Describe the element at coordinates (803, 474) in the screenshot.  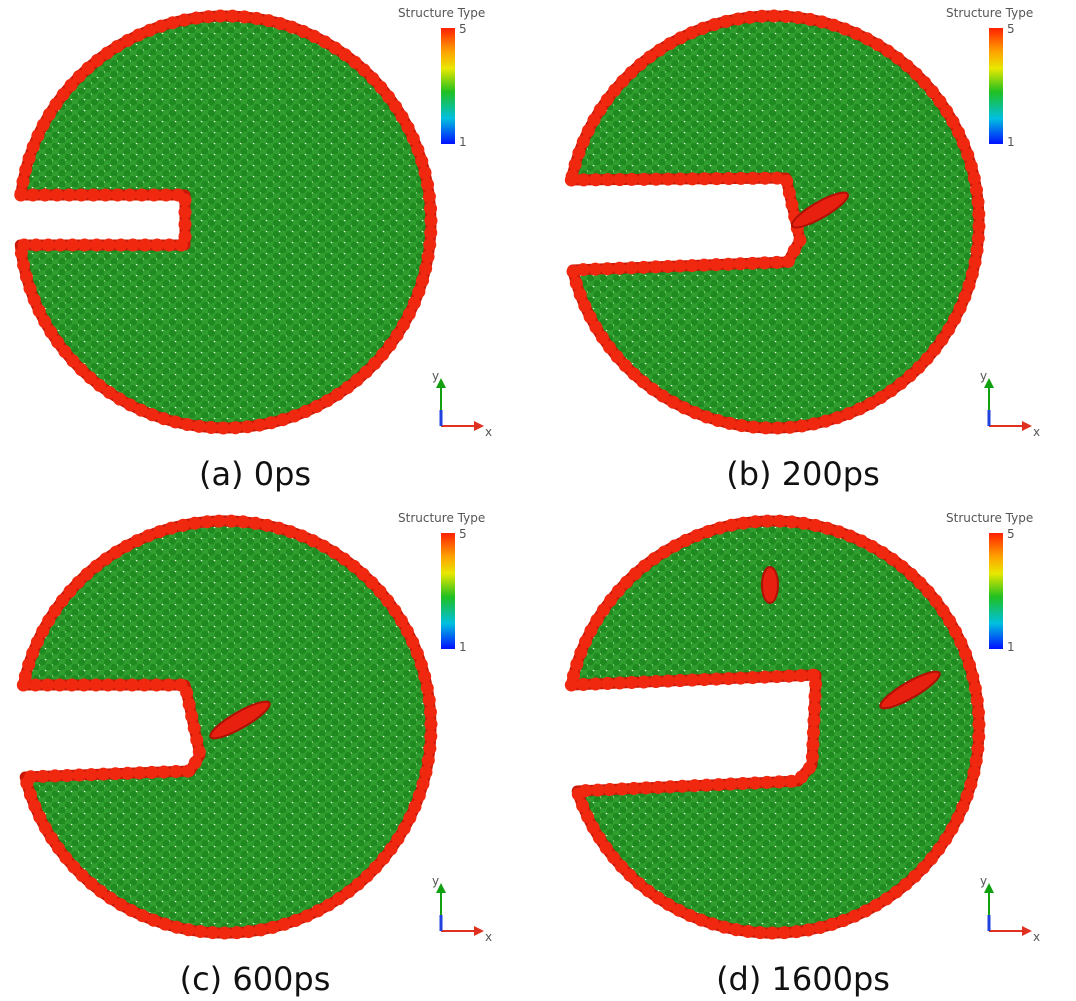
I see `caption: (b) 200ps` at that location.